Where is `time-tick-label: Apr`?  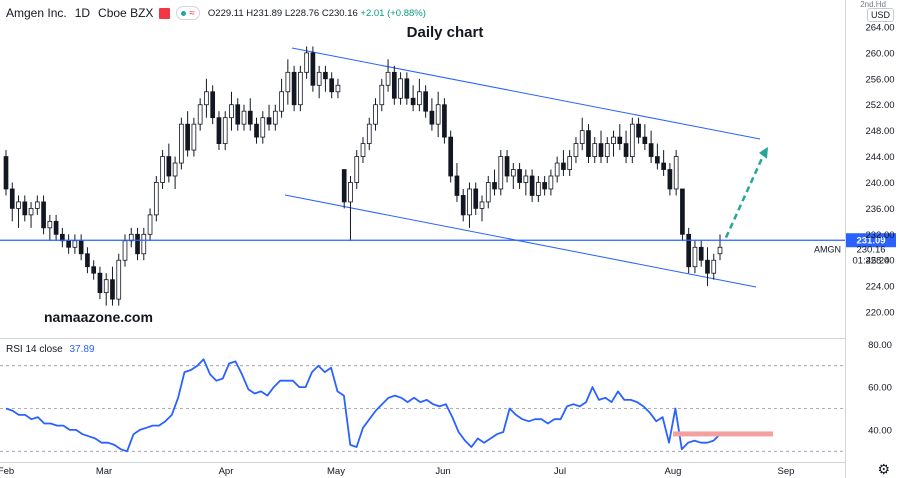 time-tick-label: Apr is located at coordinates (226, 471).